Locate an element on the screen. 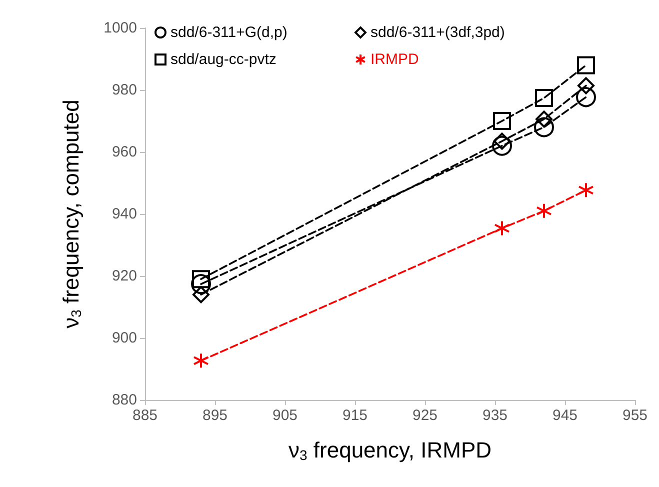 The width and height of the screenshot is (659, 487). legend-label: sdd/6-311+G(d,p) is located at coordinates (229, 32).